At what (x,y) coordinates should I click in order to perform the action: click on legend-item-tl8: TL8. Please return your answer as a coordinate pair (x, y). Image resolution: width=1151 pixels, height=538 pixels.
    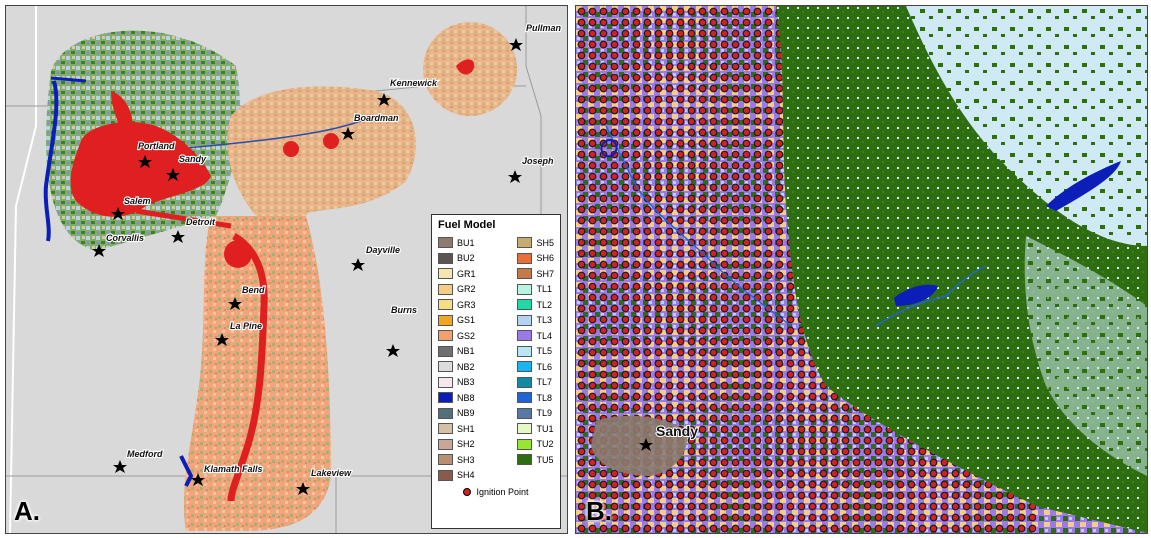
    Looking at the image, I should click on (535, 398).